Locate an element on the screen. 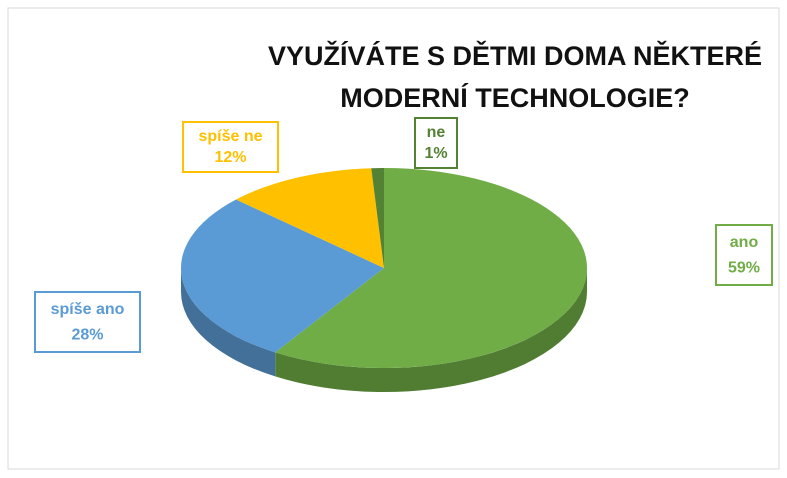  data-label-name: spíše ne is located at coordinates (230, 136).